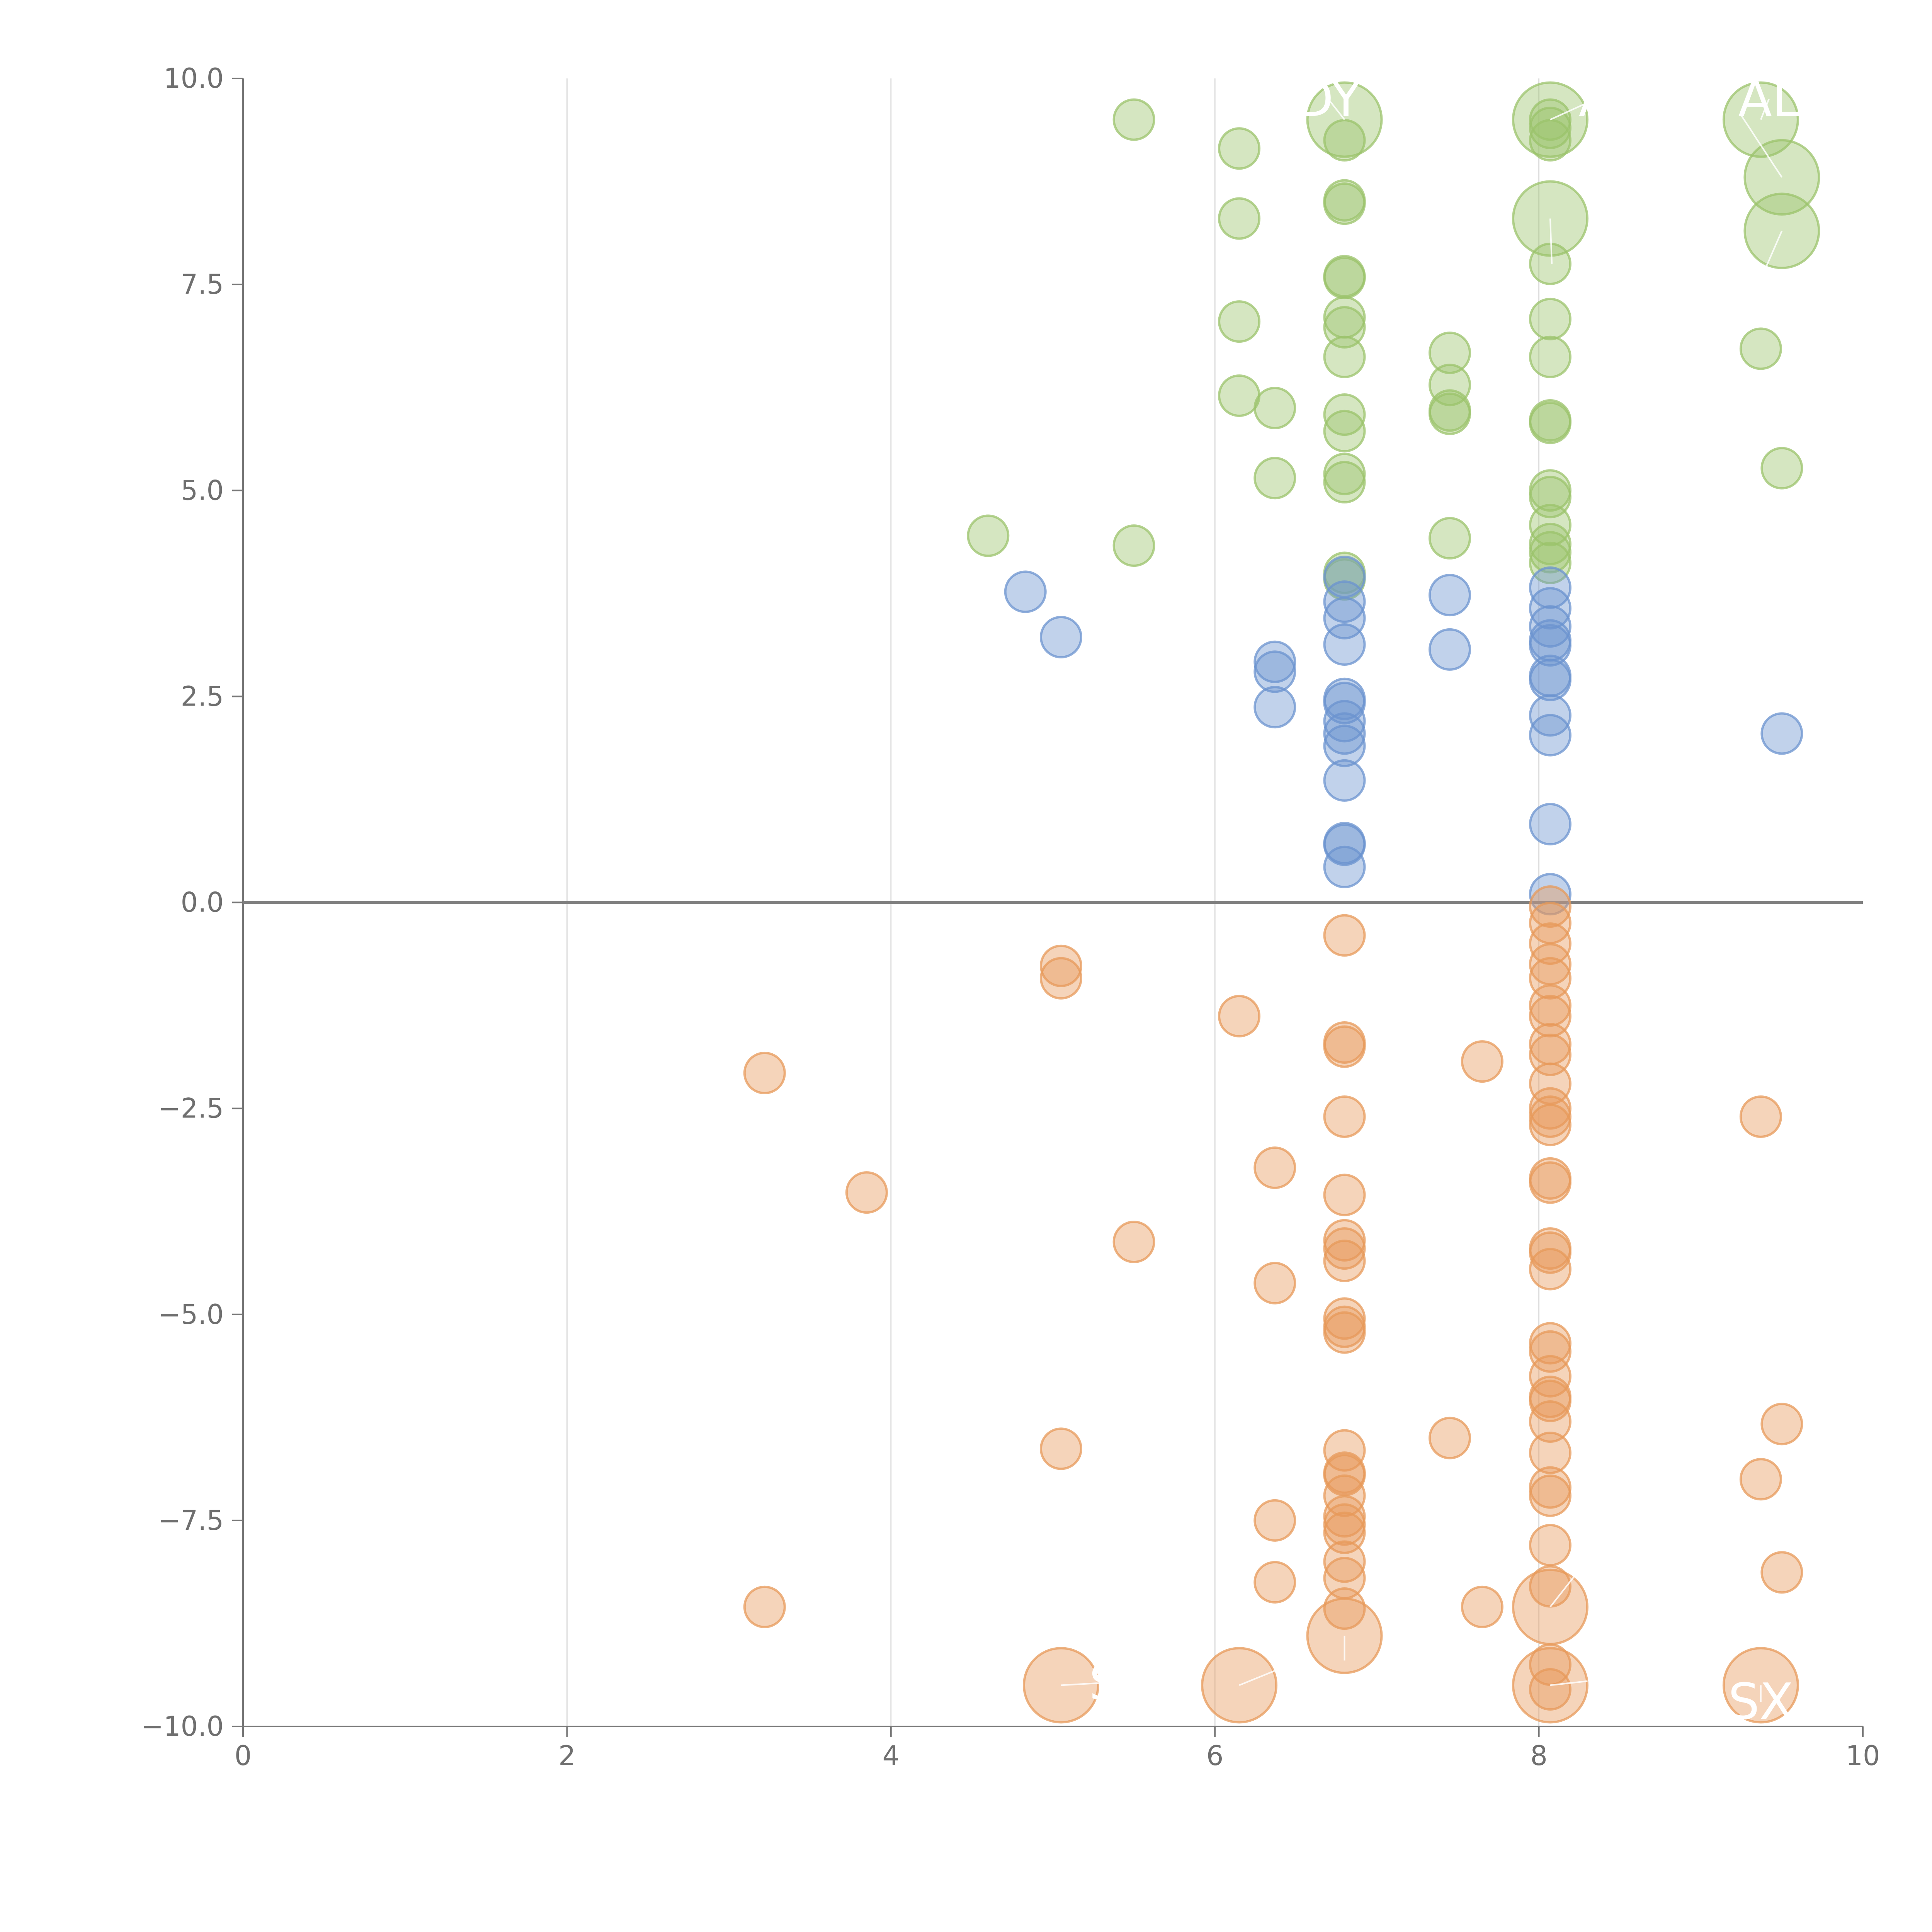  Describe the element at coordinates (202, 903) in the screenshot. I see `y-tick-label: 0.0` at that location.